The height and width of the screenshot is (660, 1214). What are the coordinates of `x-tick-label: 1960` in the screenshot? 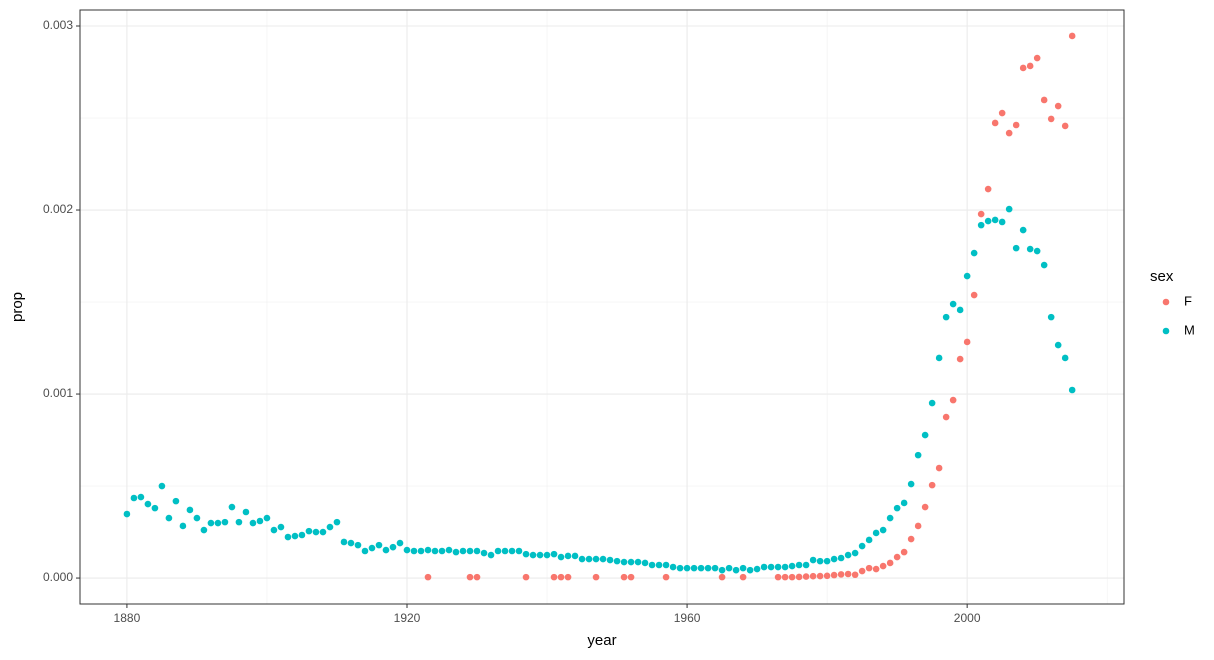 It's located at (687, 618).